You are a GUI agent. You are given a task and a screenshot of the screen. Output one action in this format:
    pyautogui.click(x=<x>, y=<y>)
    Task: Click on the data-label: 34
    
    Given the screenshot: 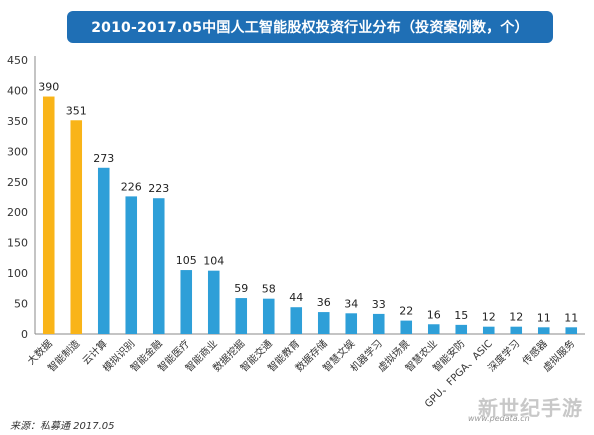 What is the action you would take?
    pyautogui.click(x=351, y=303)
    